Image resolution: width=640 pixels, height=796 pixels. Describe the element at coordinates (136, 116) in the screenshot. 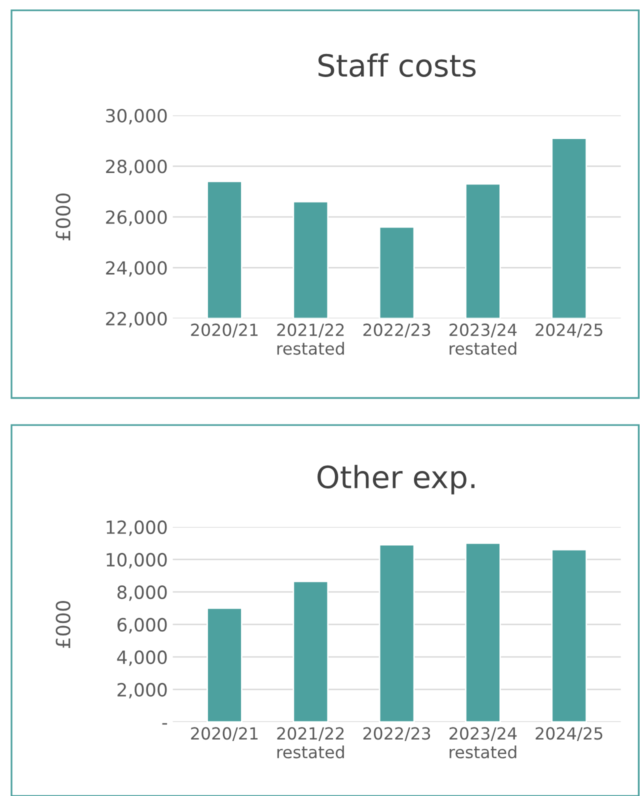

I see `y-tick-label: 30,000` at that location.